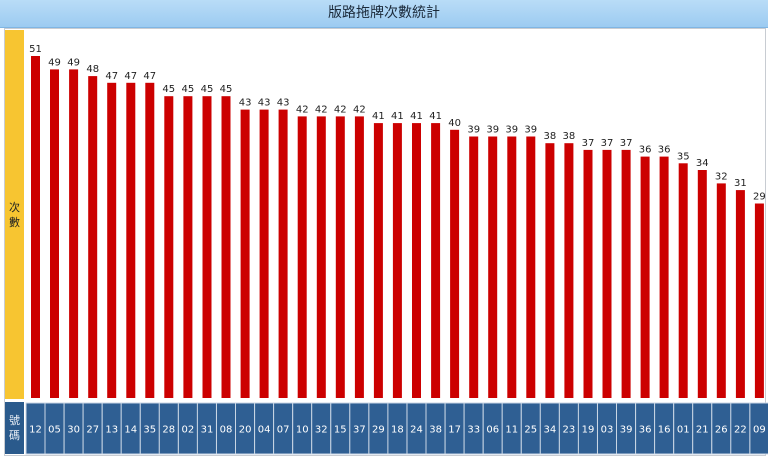 The image size is (768, 458). I want to click on value-label-01: 35, so click(683, 156).